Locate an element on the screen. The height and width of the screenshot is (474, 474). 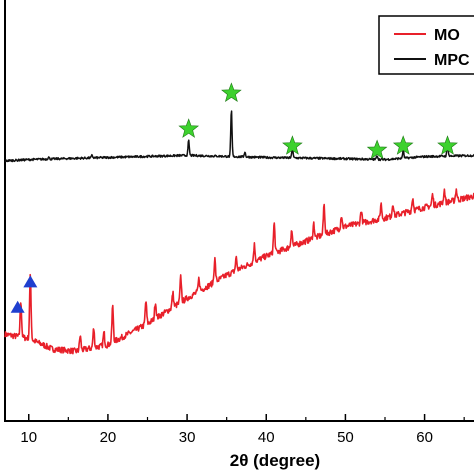
x-tick-label: 50 is located at coordinates (345, 437).